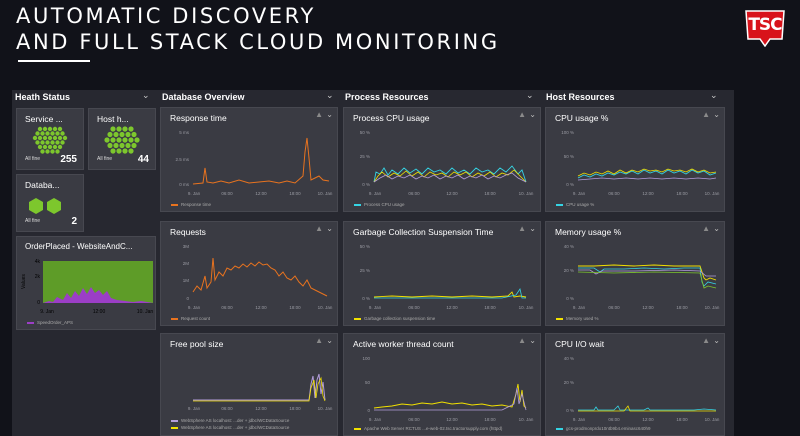  Describe the element at coordinates (196, 204) in the screenshot. I see `legend-label: Response time` at that location.